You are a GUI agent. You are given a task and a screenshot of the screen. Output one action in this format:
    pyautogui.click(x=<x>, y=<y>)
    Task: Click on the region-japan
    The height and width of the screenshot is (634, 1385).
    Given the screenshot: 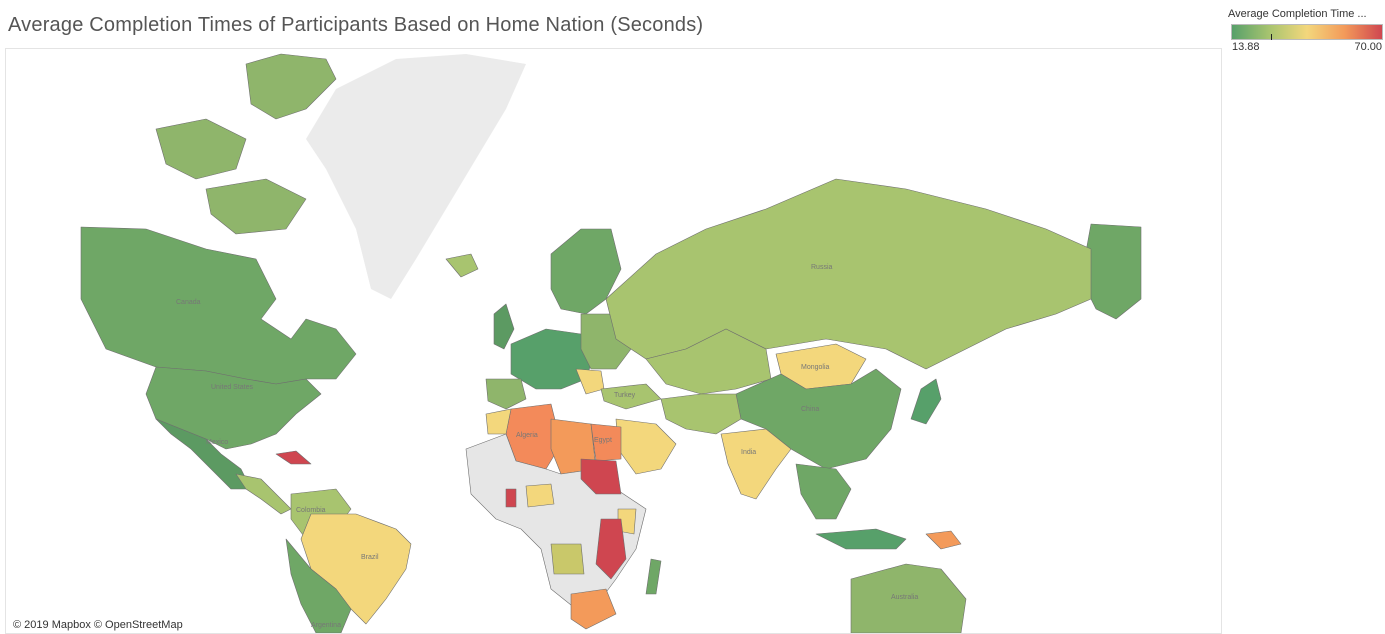 What is the action you would take?
    pyautogui.click(x=926, y=401)
    